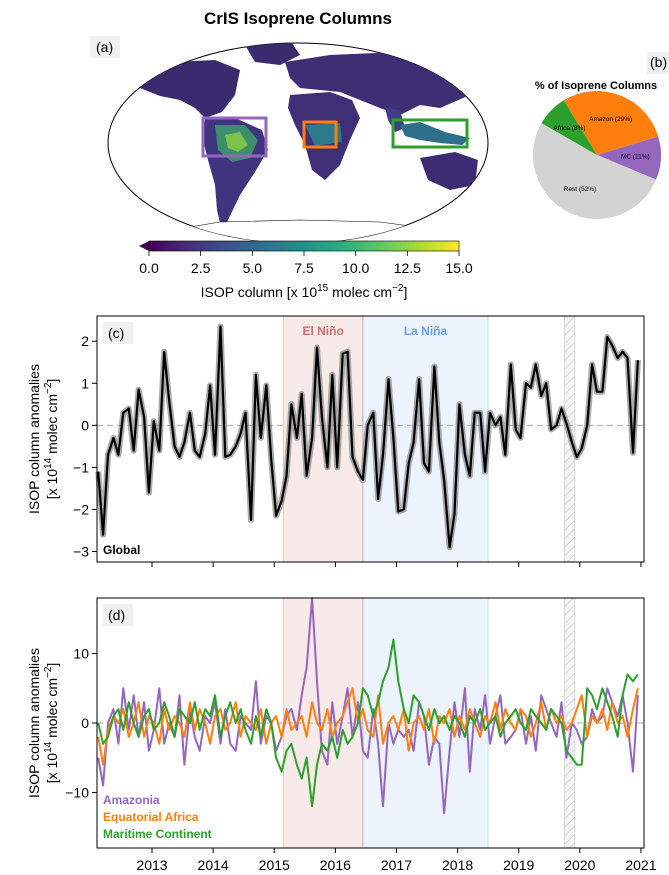 The image size is (669, 875). I want to click on figure-title: CrIS Isoprene Columns, so click(298, 18).